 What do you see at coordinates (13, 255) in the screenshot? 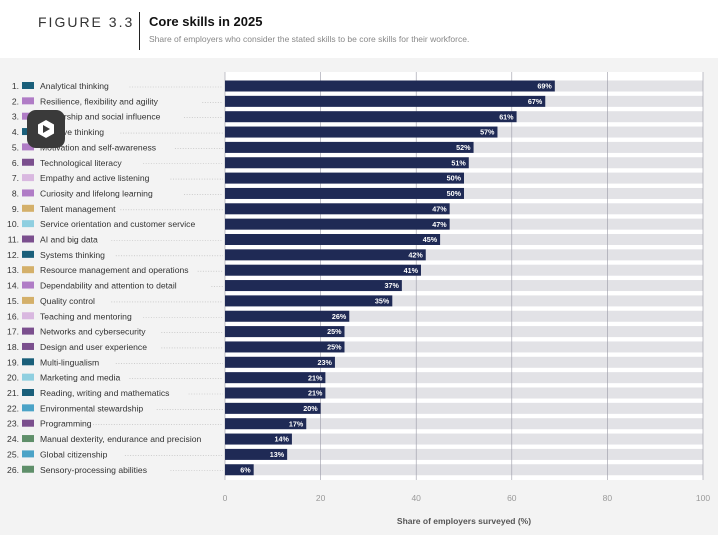
I see `row-rank: 12.` at bounding box center [13, 255].